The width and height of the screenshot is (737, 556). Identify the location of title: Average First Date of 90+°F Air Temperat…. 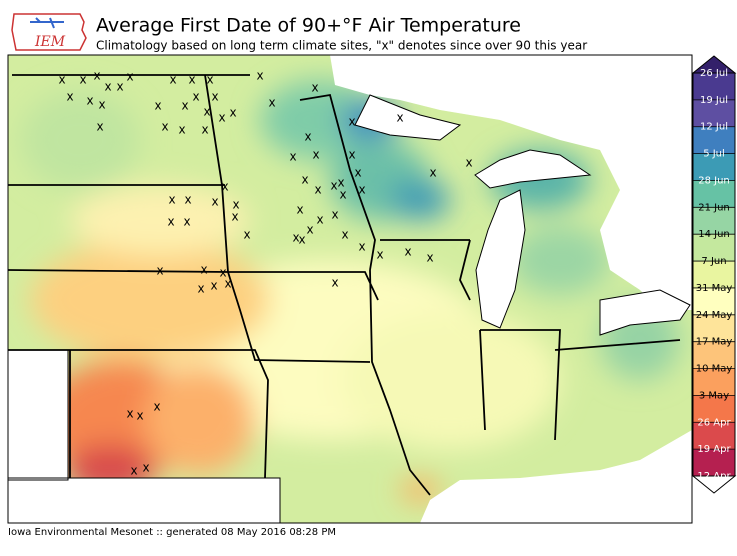
(308, 26).